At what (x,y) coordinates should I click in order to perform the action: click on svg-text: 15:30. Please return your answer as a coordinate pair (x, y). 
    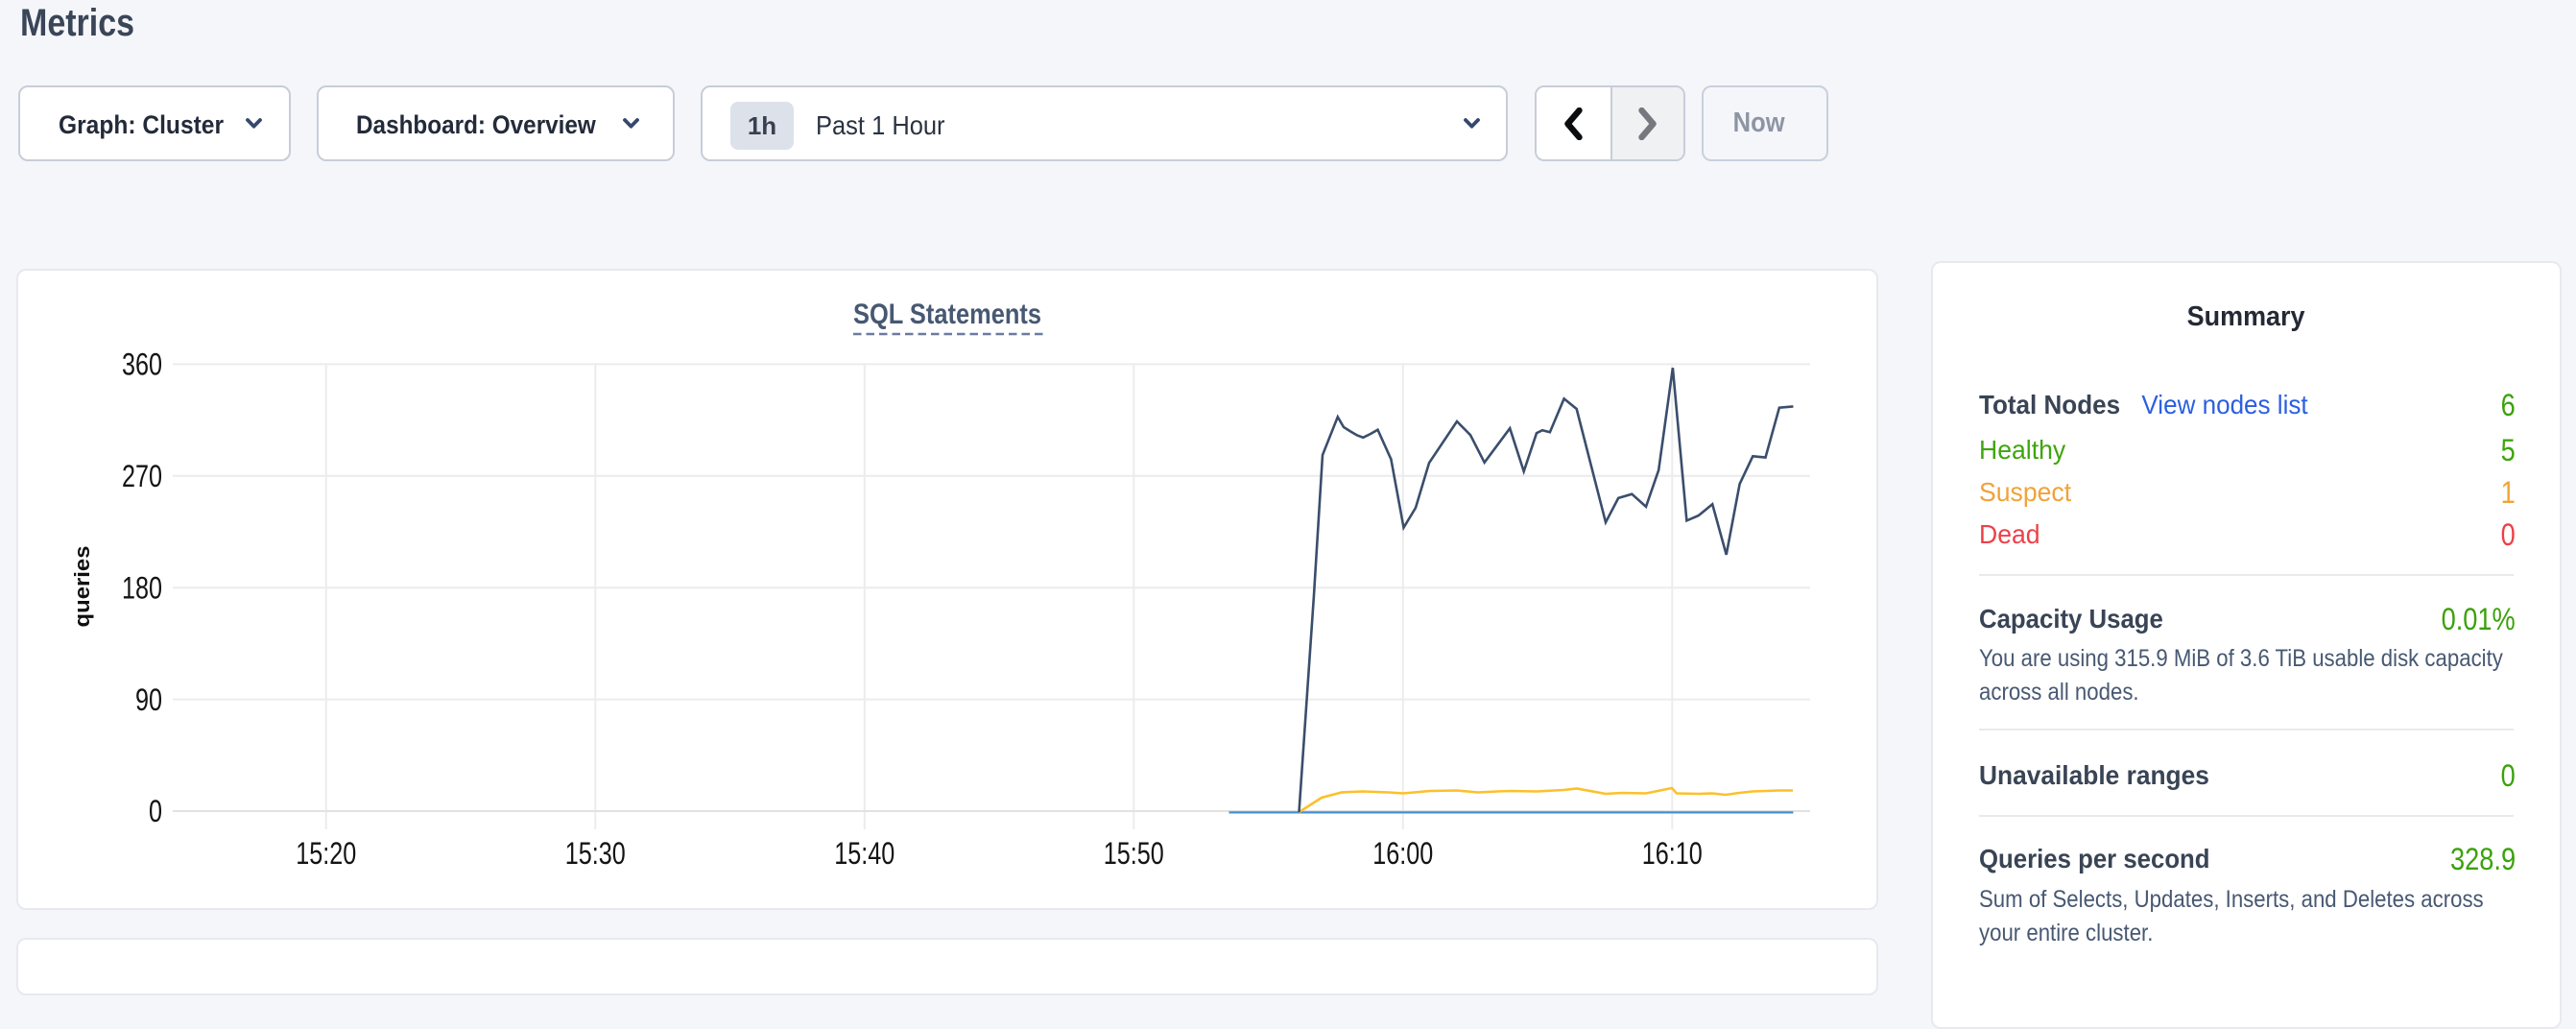
    Looking at the image, I should click on (595, 853).